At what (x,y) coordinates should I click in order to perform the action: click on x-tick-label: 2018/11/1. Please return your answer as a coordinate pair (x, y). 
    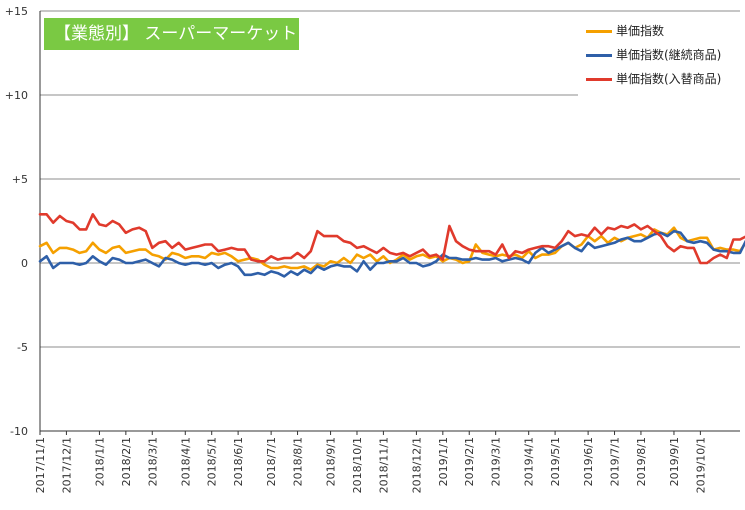
    Looking at the image, I should click on (383, 465).